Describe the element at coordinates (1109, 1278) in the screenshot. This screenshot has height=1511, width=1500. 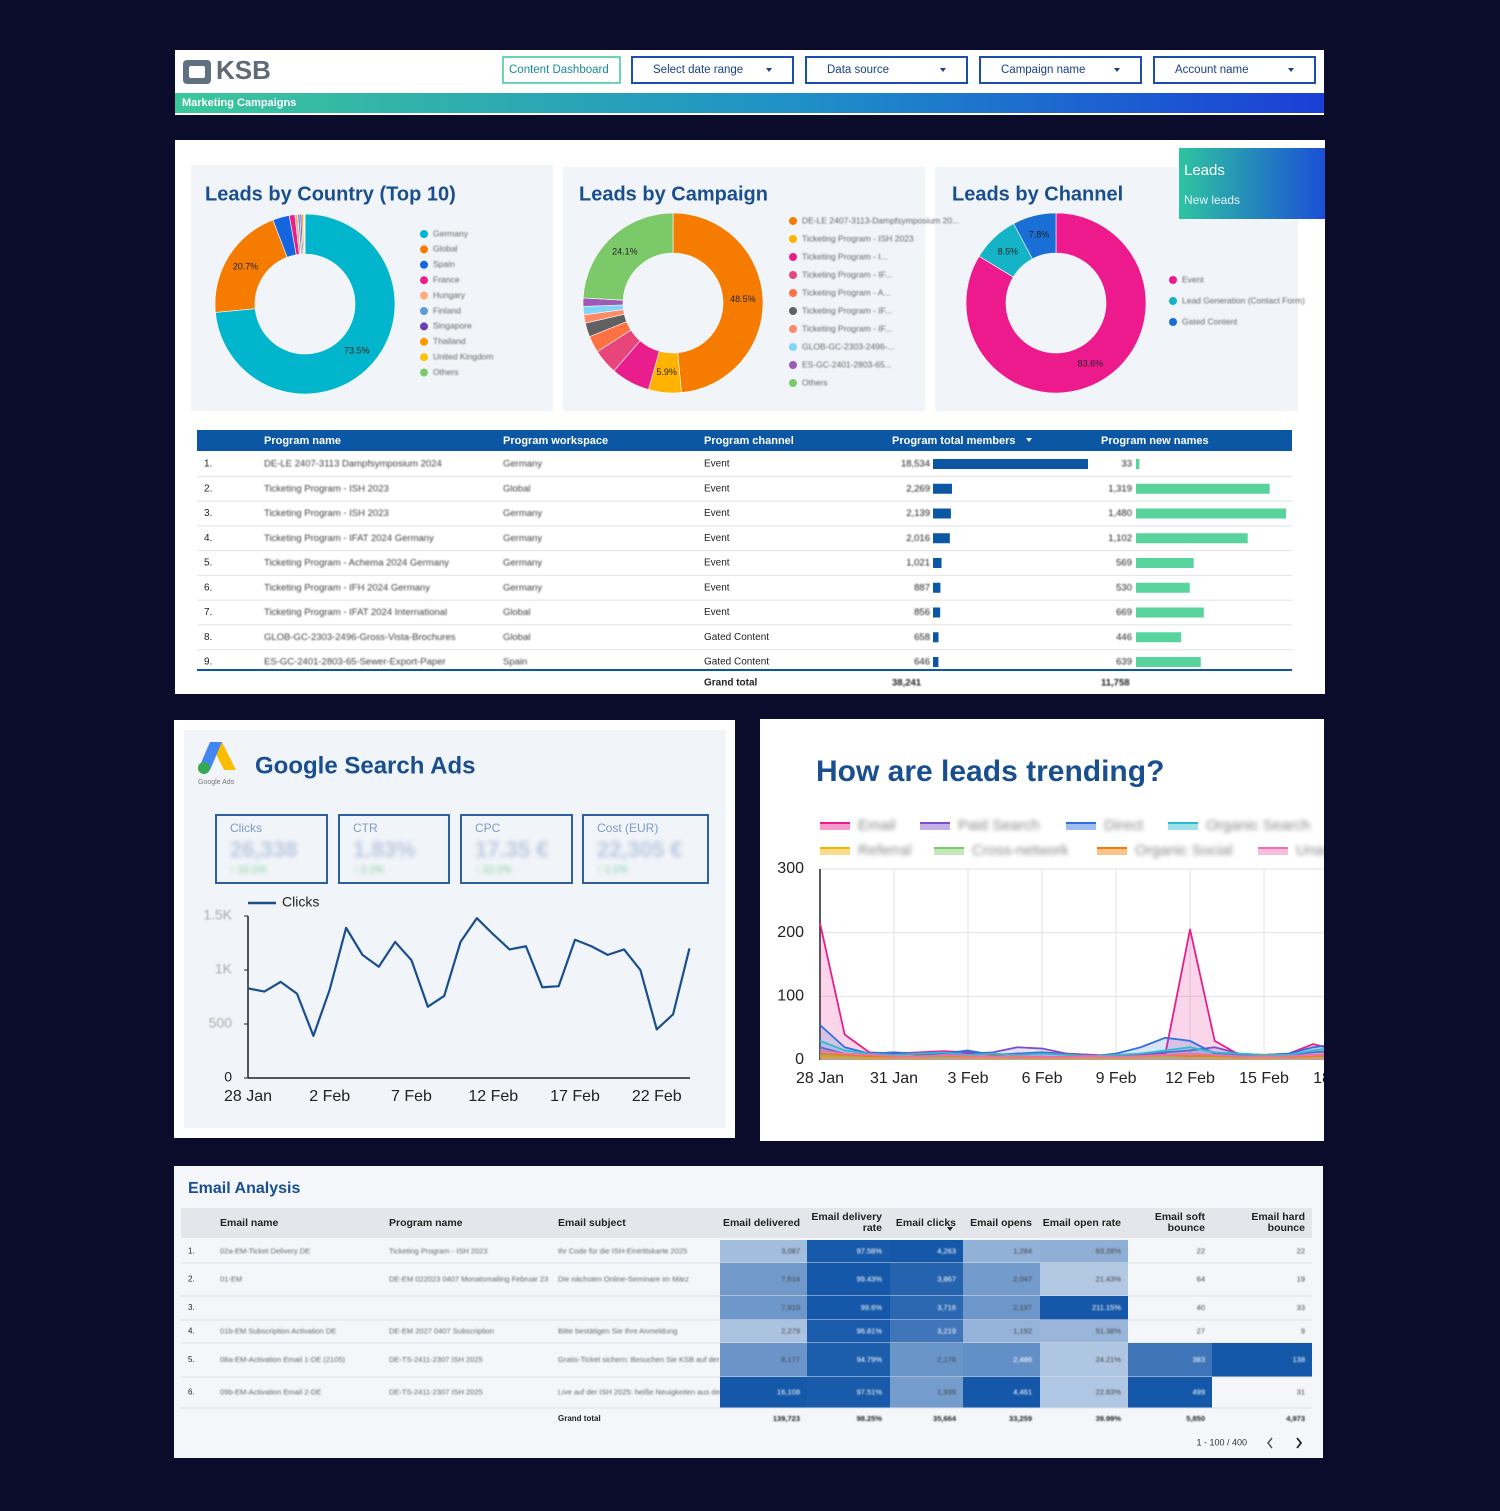
I see `number-cell: 21.43%` at that location.